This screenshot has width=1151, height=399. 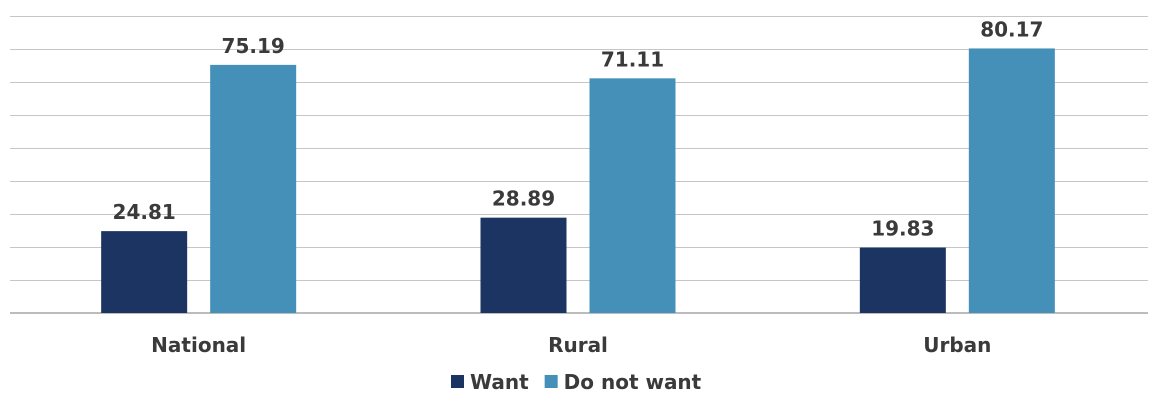 I want to click on category-label-national: National, so click(x=198, y=345).